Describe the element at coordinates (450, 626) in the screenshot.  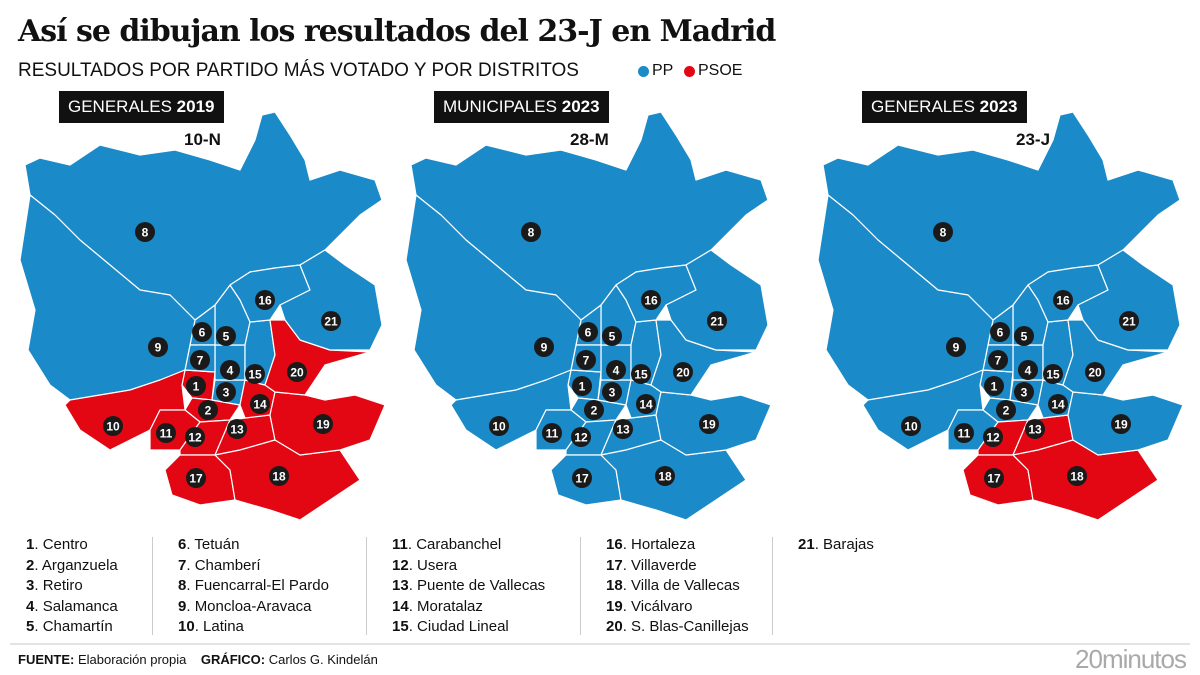
I see `district-legend-item: 15. Ciudad Lineal` at that location.